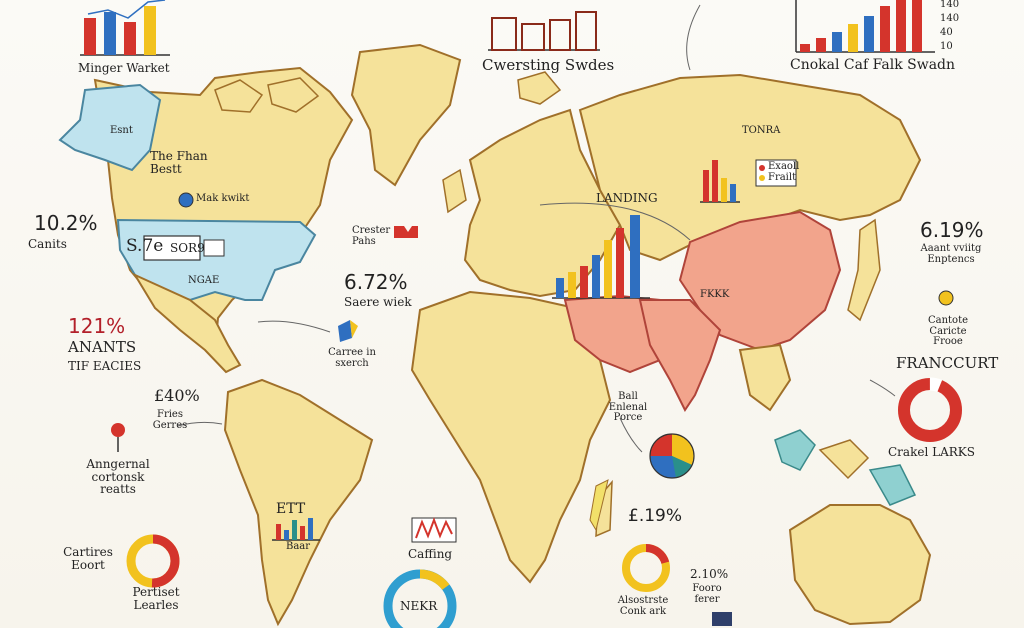 This screenshot has width=1024, height=628. What do you see at coordinates (672, 456) in the screenshot?
I see `pie-chart-icon` at bounding box center [672, 456].